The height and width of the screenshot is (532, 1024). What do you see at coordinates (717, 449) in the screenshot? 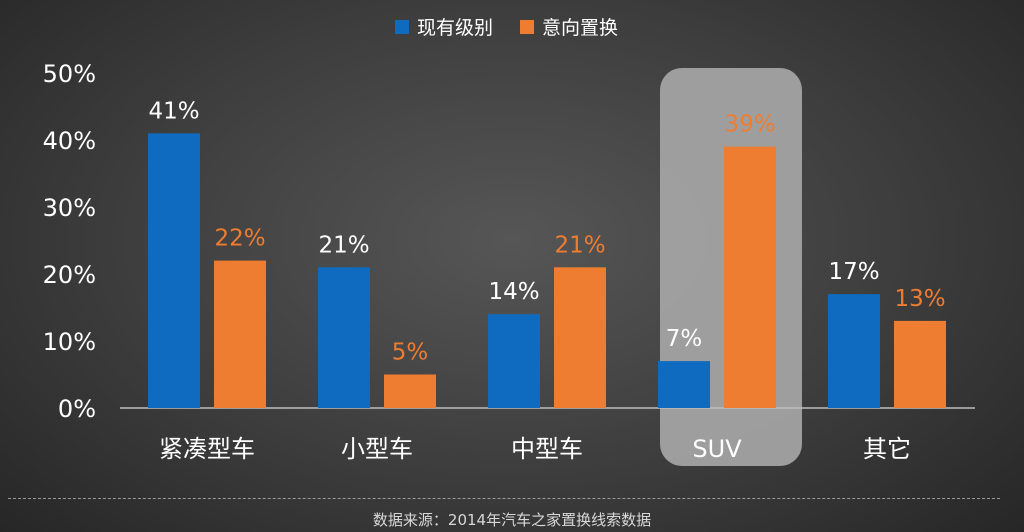
I see `x-category-label: SUV` at bounding box center [717, 449].